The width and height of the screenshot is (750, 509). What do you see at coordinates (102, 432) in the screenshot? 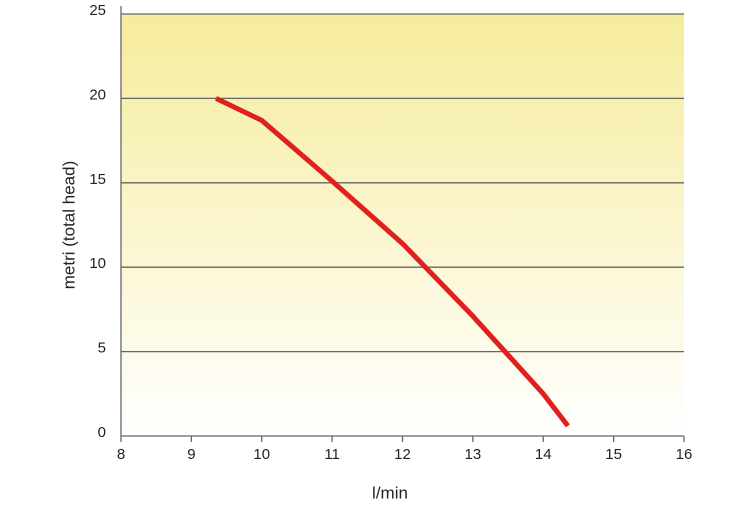
I see `y-tick-label: 0` at bounding box center [102, 432].